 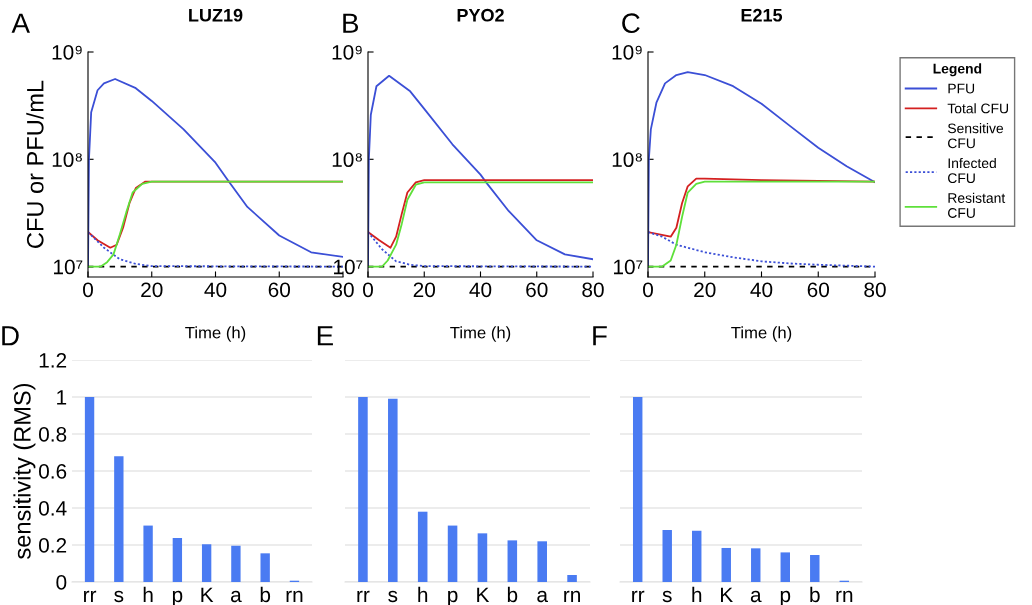 What do you see at coordinates (53, 360) in the screenshot?
I see `y-tick-label: 1.2` at bounding box center [53, 360].